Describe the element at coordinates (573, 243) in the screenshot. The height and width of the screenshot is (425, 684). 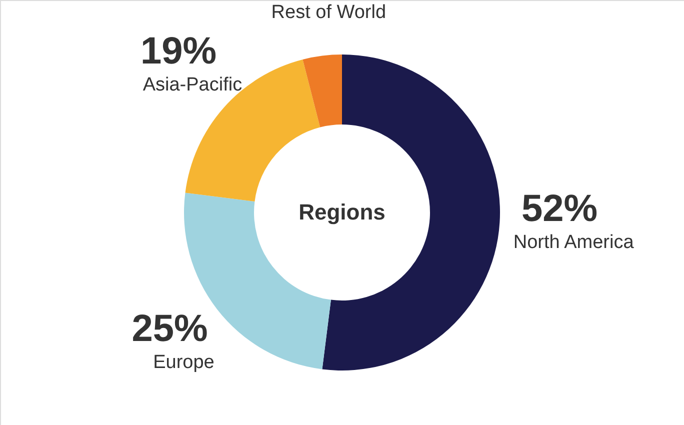
I see `slice-label: North America` at that location.